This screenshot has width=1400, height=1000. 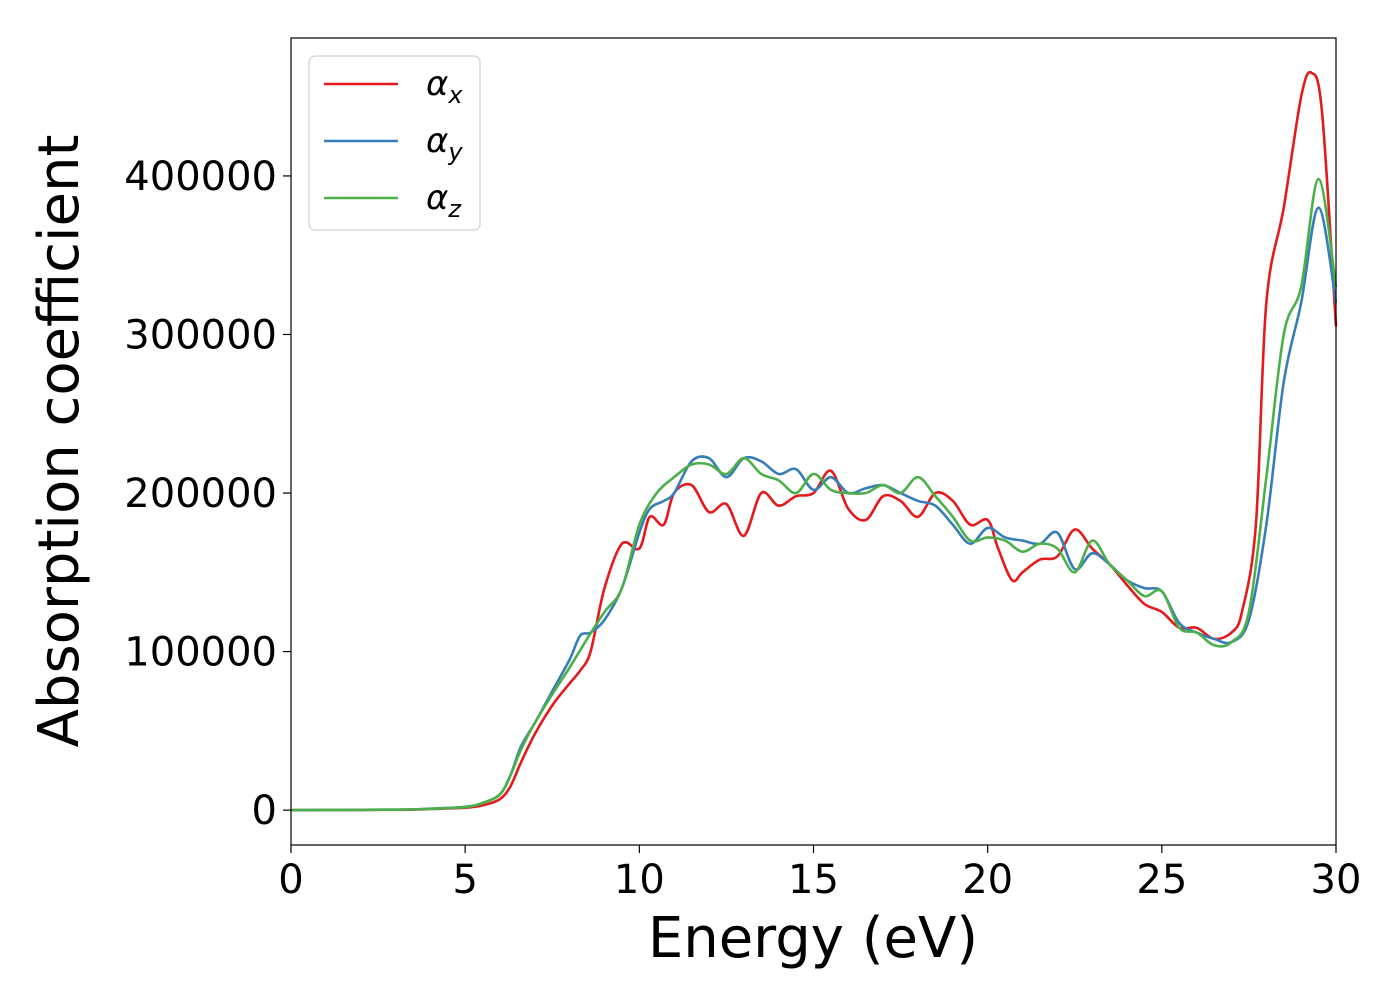 I want to click on y-tick-label: 300000, so click(x=200, y=335).